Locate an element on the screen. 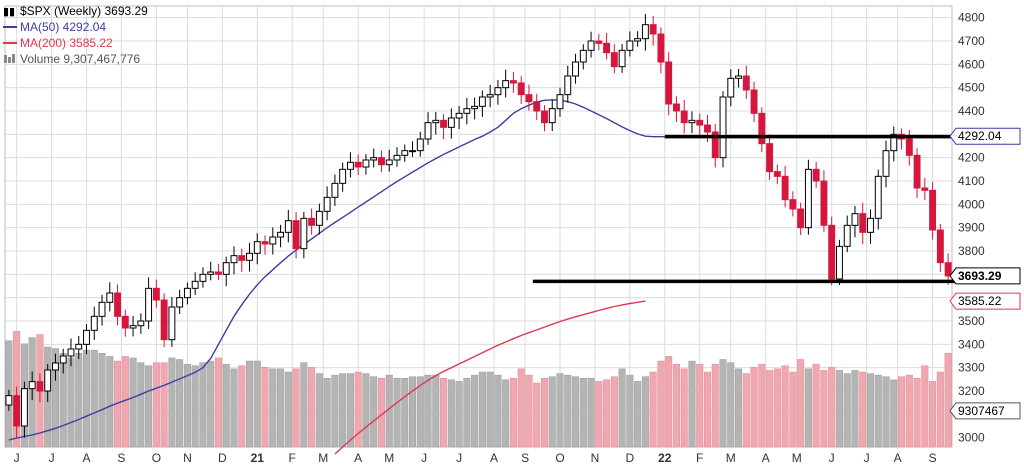 The height and width of the screenshot is (468, 1024). x-tick-label: D is located at coordinates (630, 458).